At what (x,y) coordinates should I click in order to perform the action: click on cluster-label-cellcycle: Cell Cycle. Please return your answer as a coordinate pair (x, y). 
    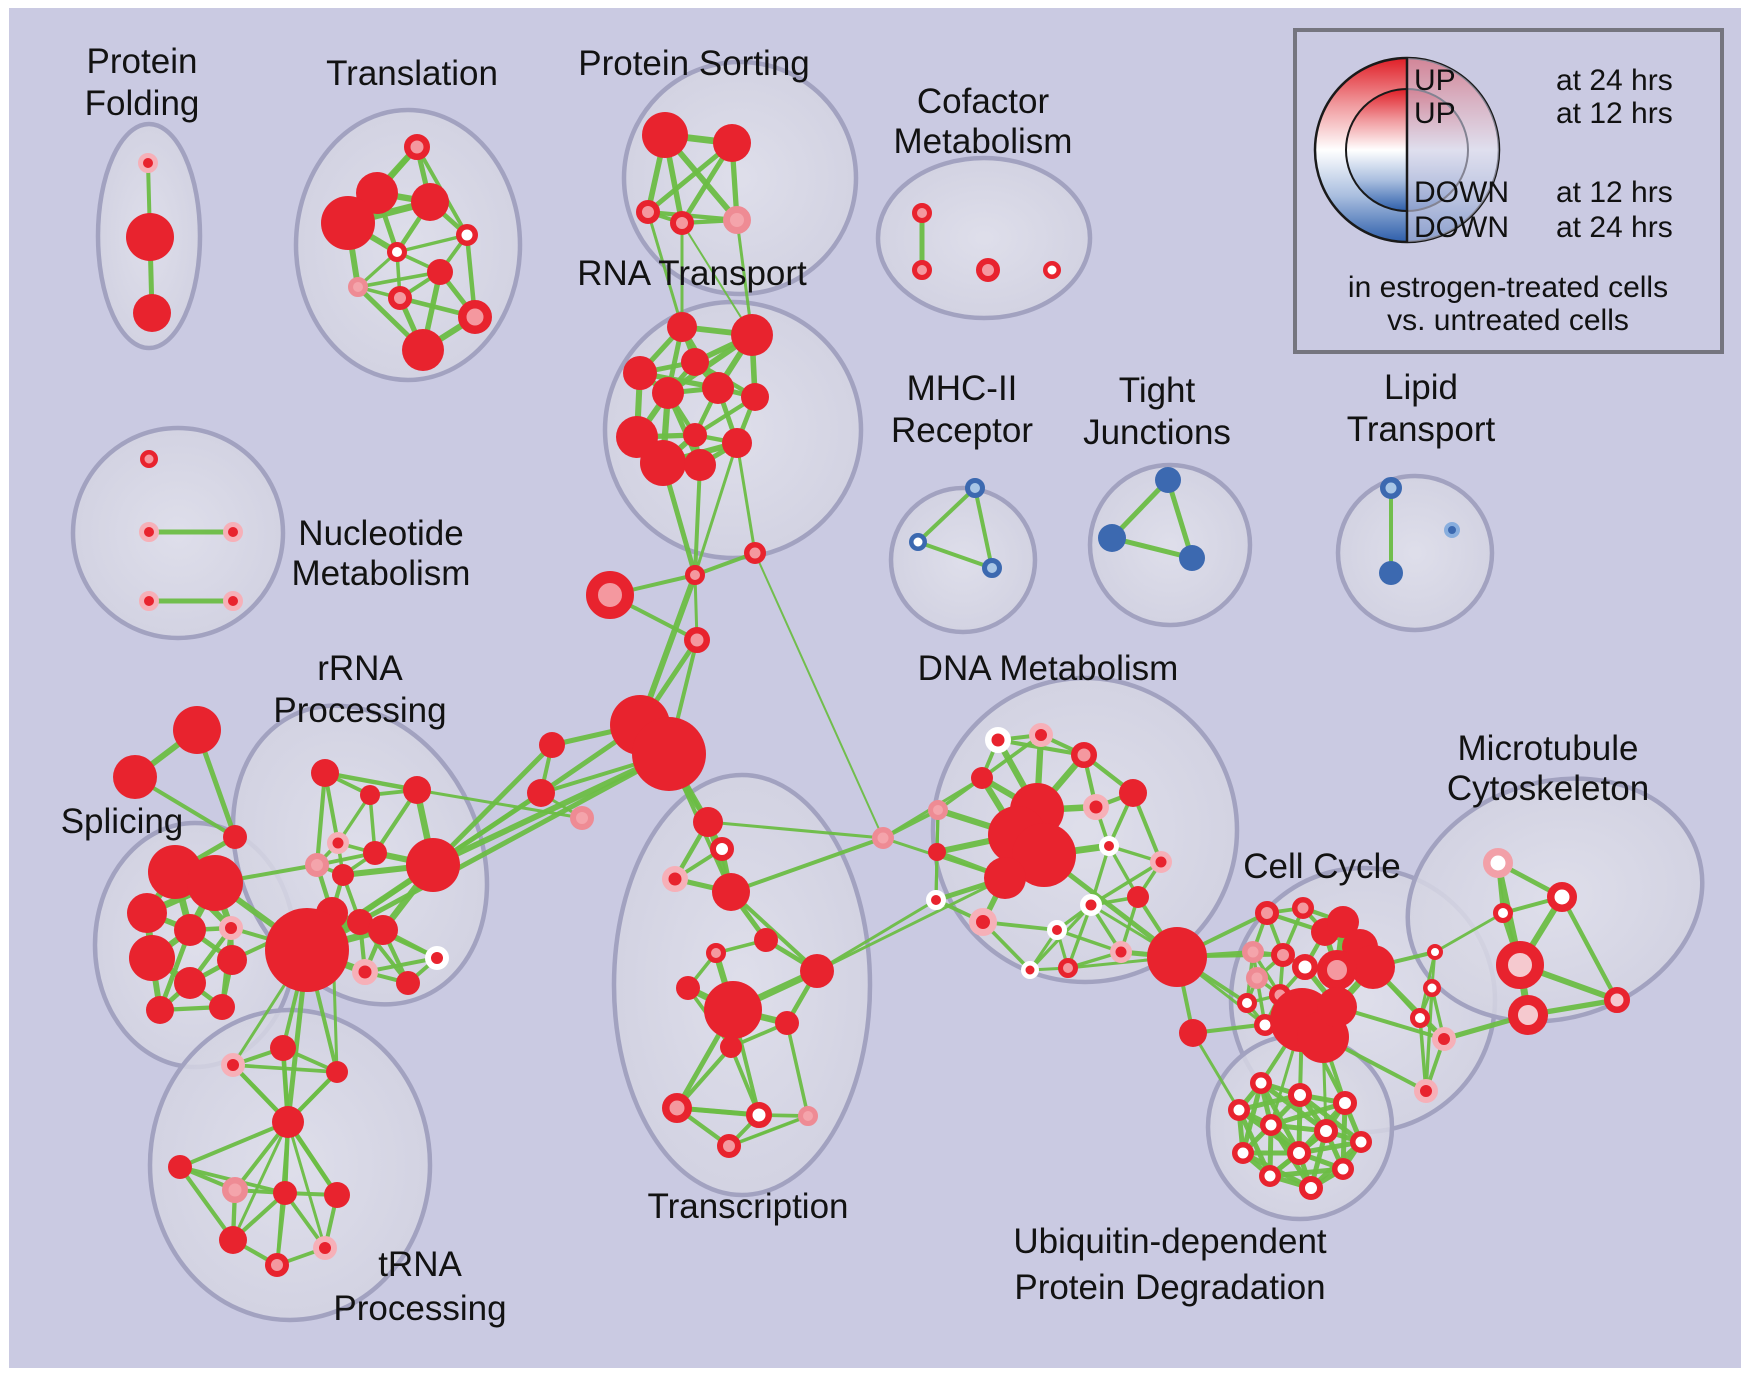
    Looking at the image, I should click on (1322, 866).